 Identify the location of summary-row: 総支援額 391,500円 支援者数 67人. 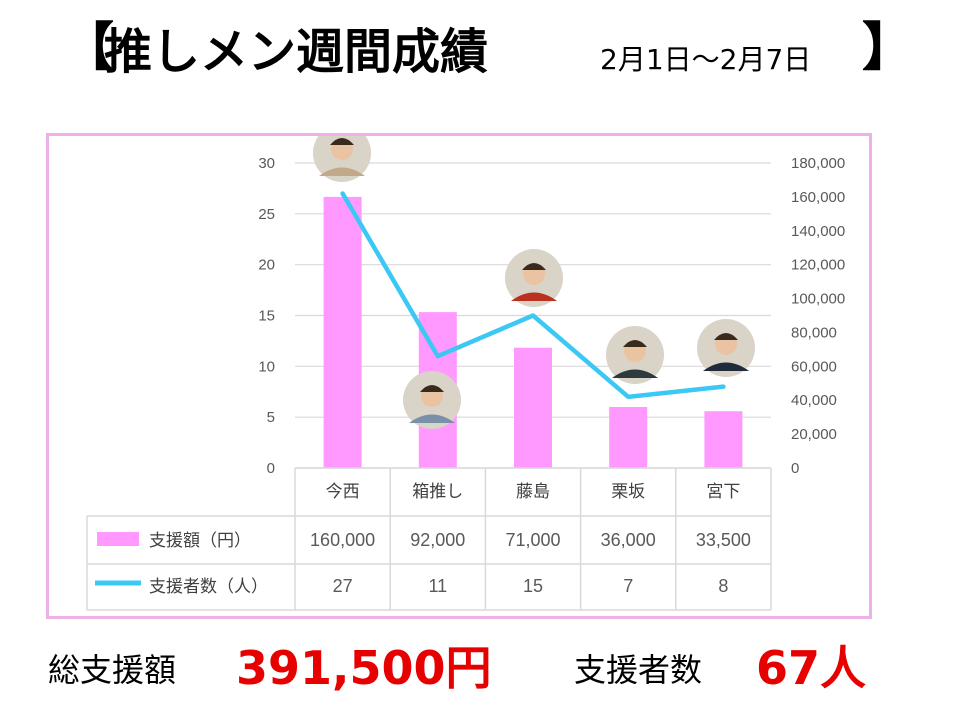
(480, 670).